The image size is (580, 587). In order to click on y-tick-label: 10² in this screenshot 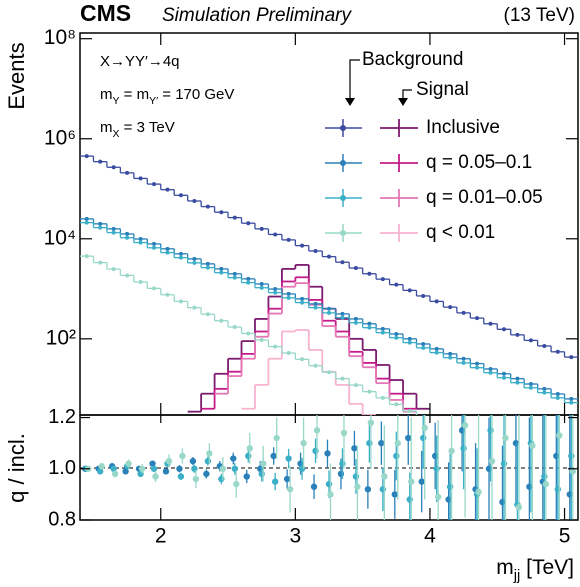, I will do `click(61, 337)`.